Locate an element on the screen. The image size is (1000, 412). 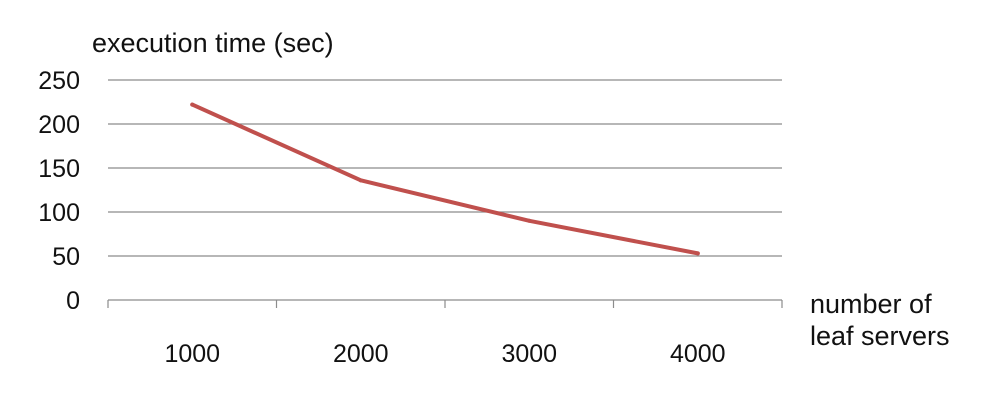
x-tick-label: 1000 is located at coordinates (192, 354).